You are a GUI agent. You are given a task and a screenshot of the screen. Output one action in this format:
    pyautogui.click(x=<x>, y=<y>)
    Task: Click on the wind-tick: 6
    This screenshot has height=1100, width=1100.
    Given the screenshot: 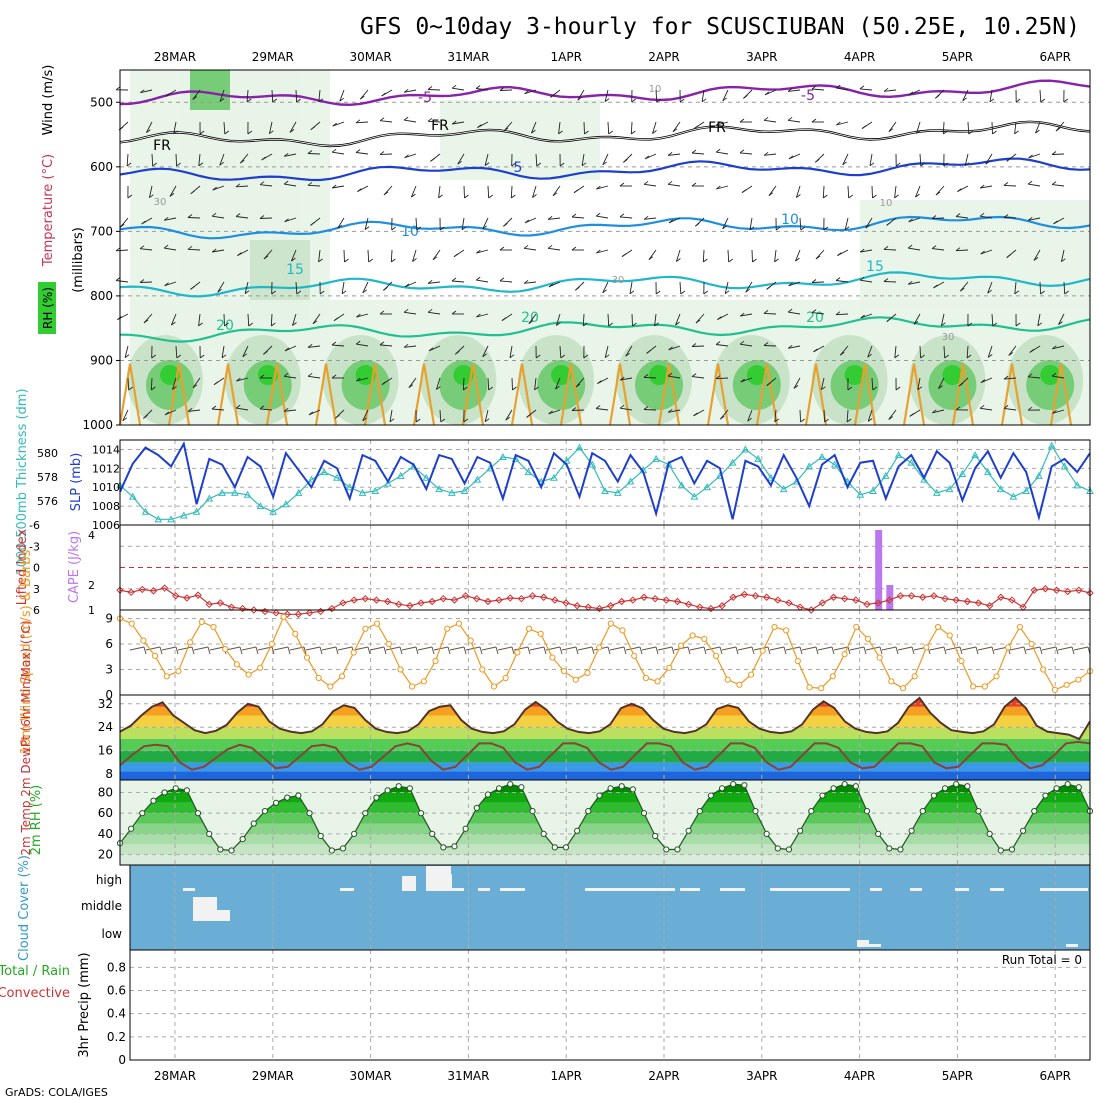 What is the action you would take?
    pyautogui.click(x=109, y=644)
    